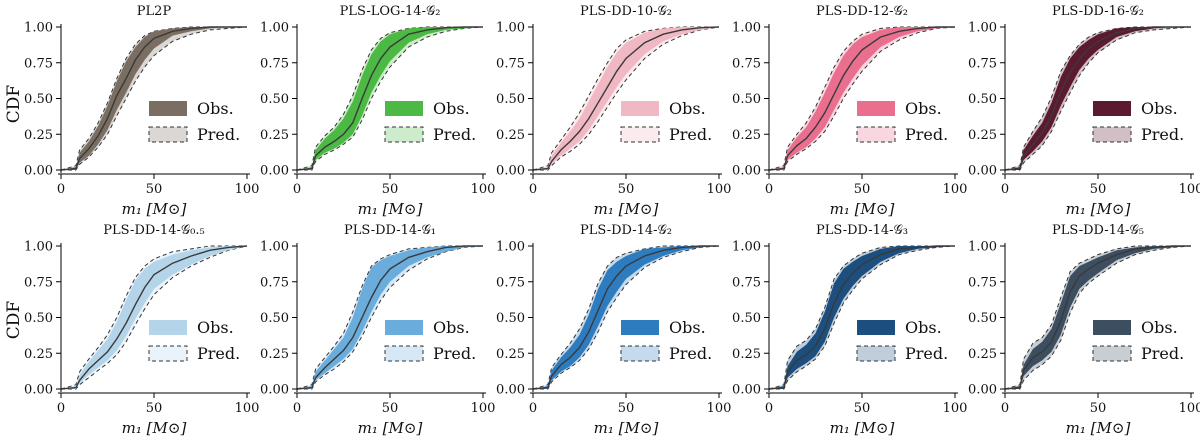 This screenshot has width=1200, height=437. Describe the element at coordinates (154, 11) in the screenshot. I see `panel-title: PL2P` at that location.